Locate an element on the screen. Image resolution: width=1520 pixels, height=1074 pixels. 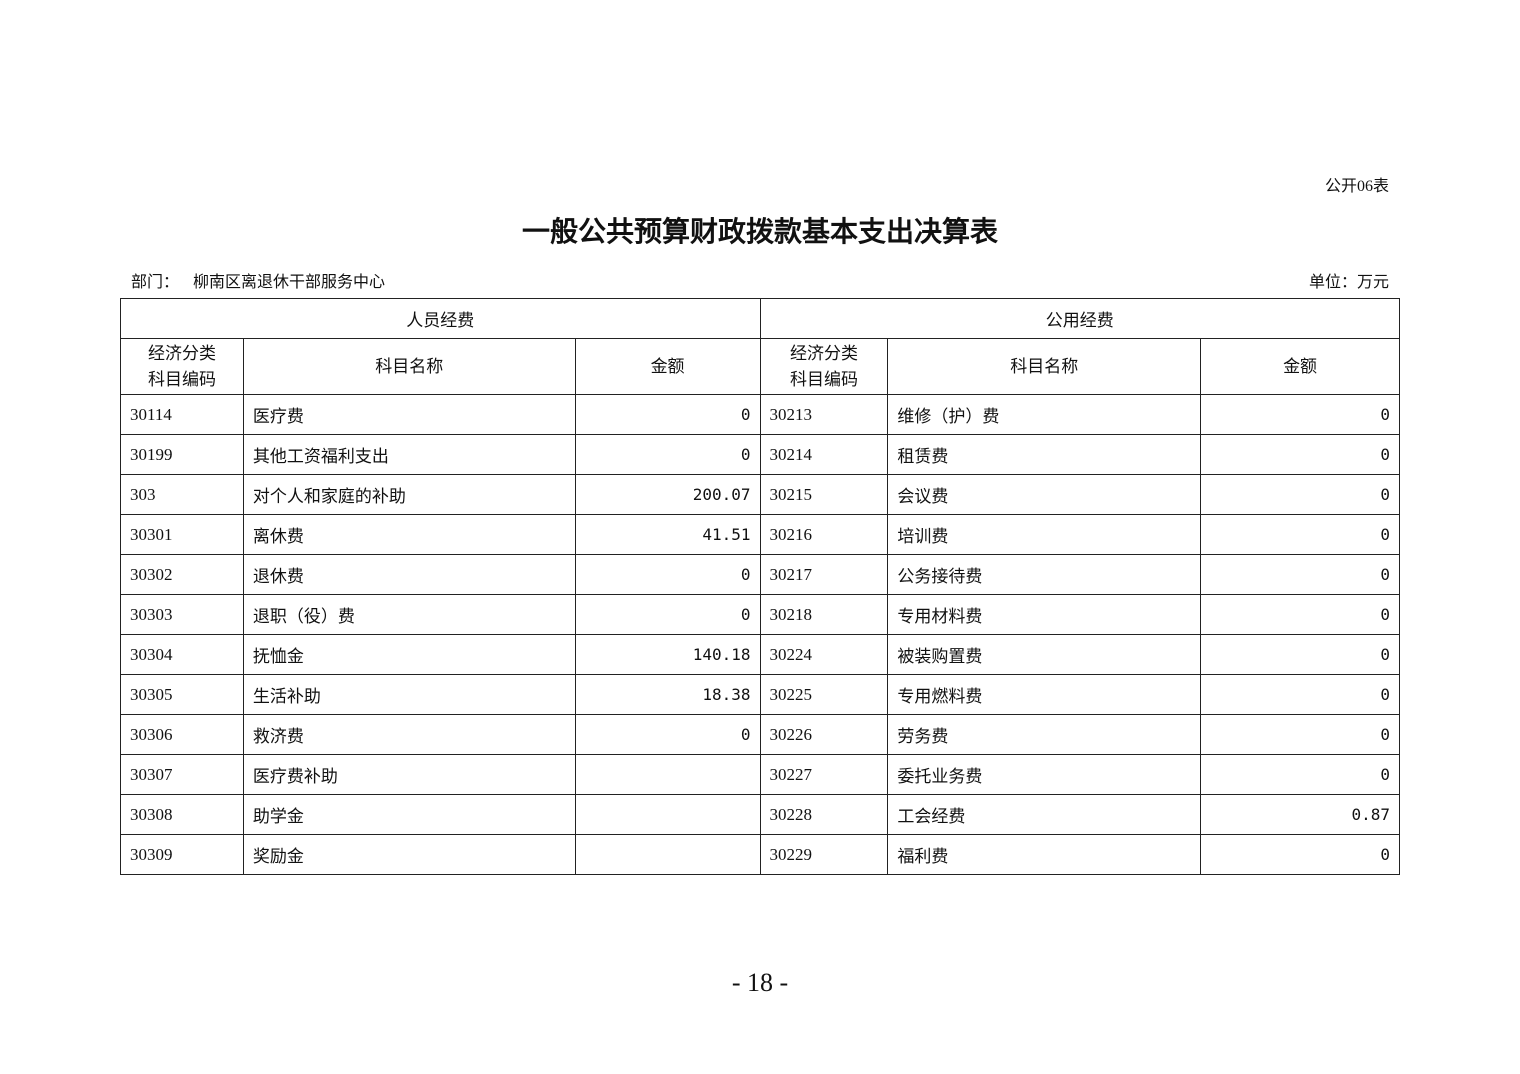
name-cell: 对个人和家庭的补助 is located at coordinates (409, 494).